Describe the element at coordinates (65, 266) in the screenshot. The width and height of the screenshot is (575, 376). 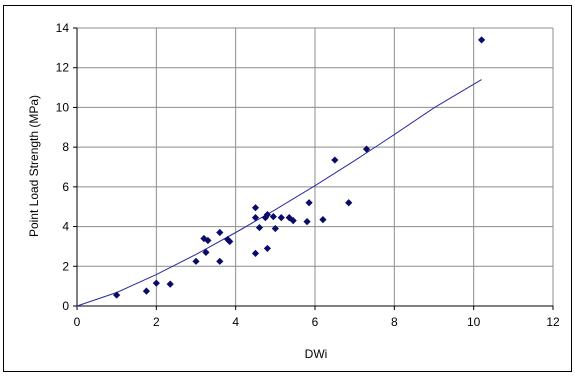
I see `y-tick-label: 2` at that location.